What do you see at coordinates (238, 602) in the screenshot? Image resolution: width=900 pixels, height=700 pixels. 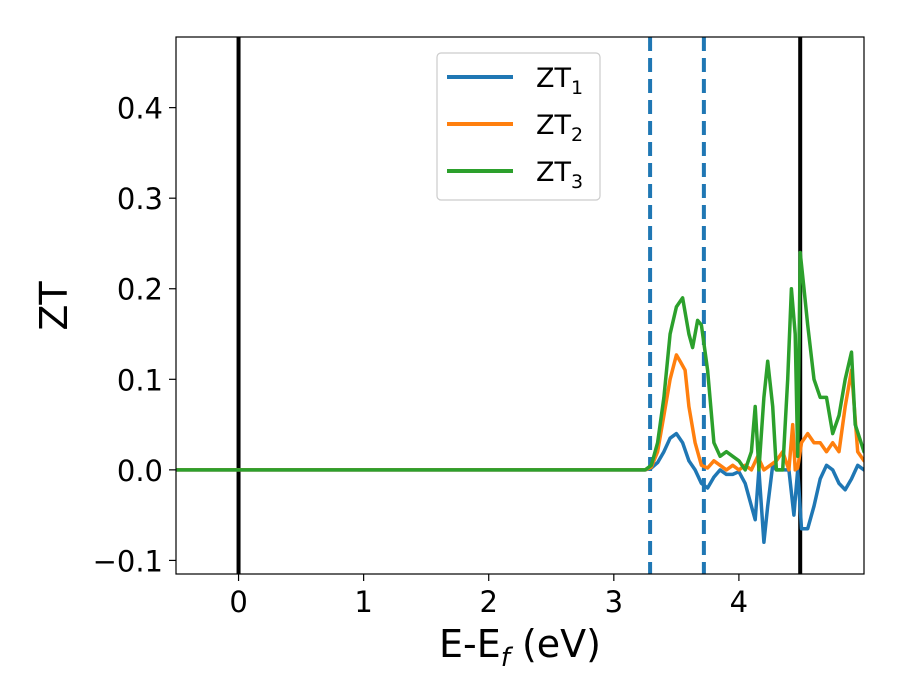 I see `x-tick-label: 0` at bounding box center [238, 602].